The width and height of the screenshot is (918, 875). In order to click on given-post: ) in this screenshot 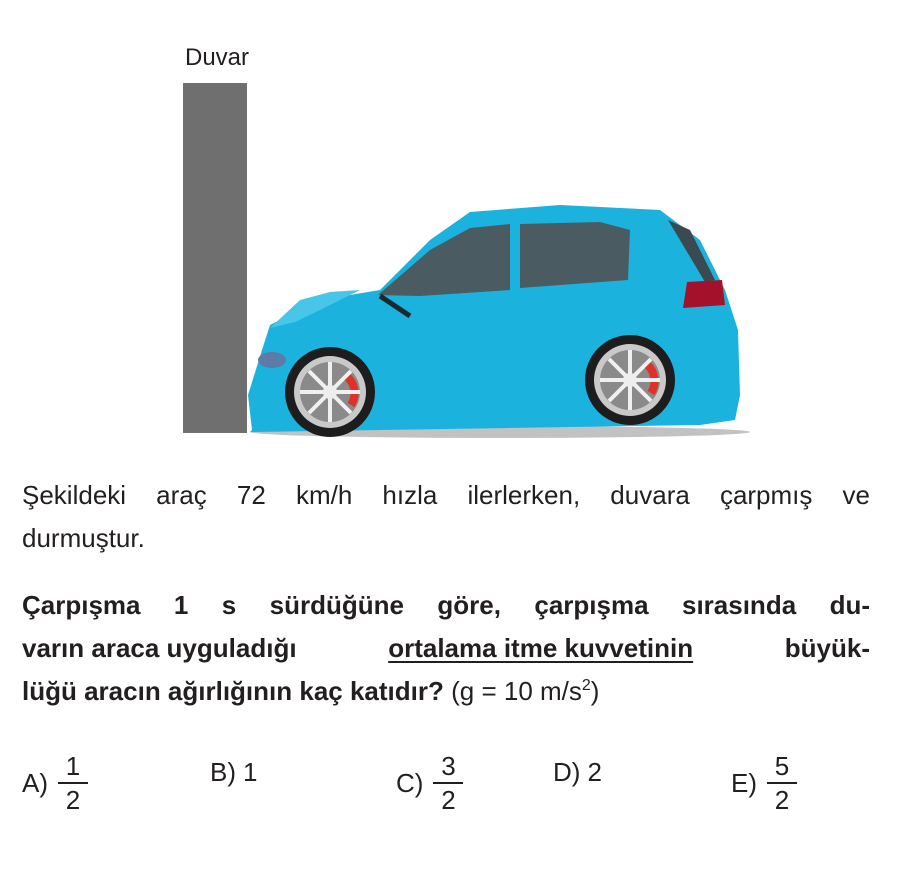, I will do `click(595, 691)`.